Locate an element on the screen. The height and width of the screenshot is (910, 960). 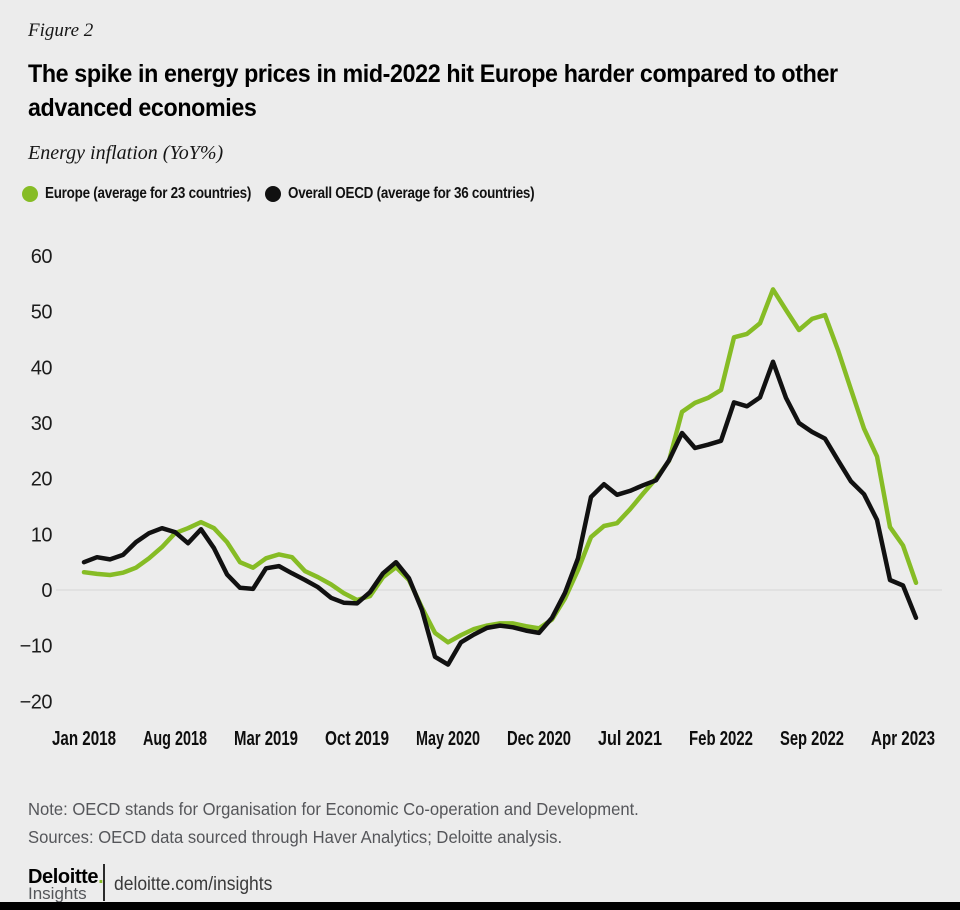
legend-label-oecd: Overall OECD (average for 36 countries) is located at coordinates (411, 193).